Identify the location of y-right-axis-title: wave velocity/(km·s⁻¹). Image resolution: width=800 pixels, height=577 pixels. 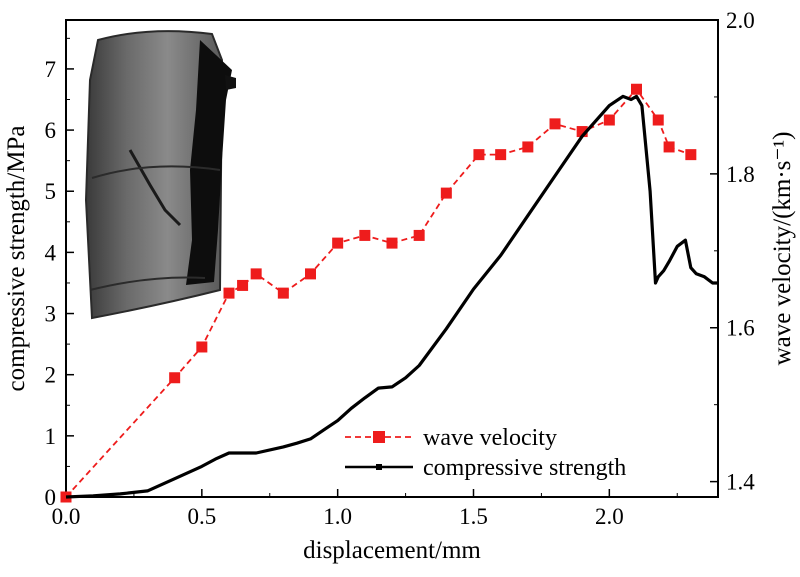
(782, 249).